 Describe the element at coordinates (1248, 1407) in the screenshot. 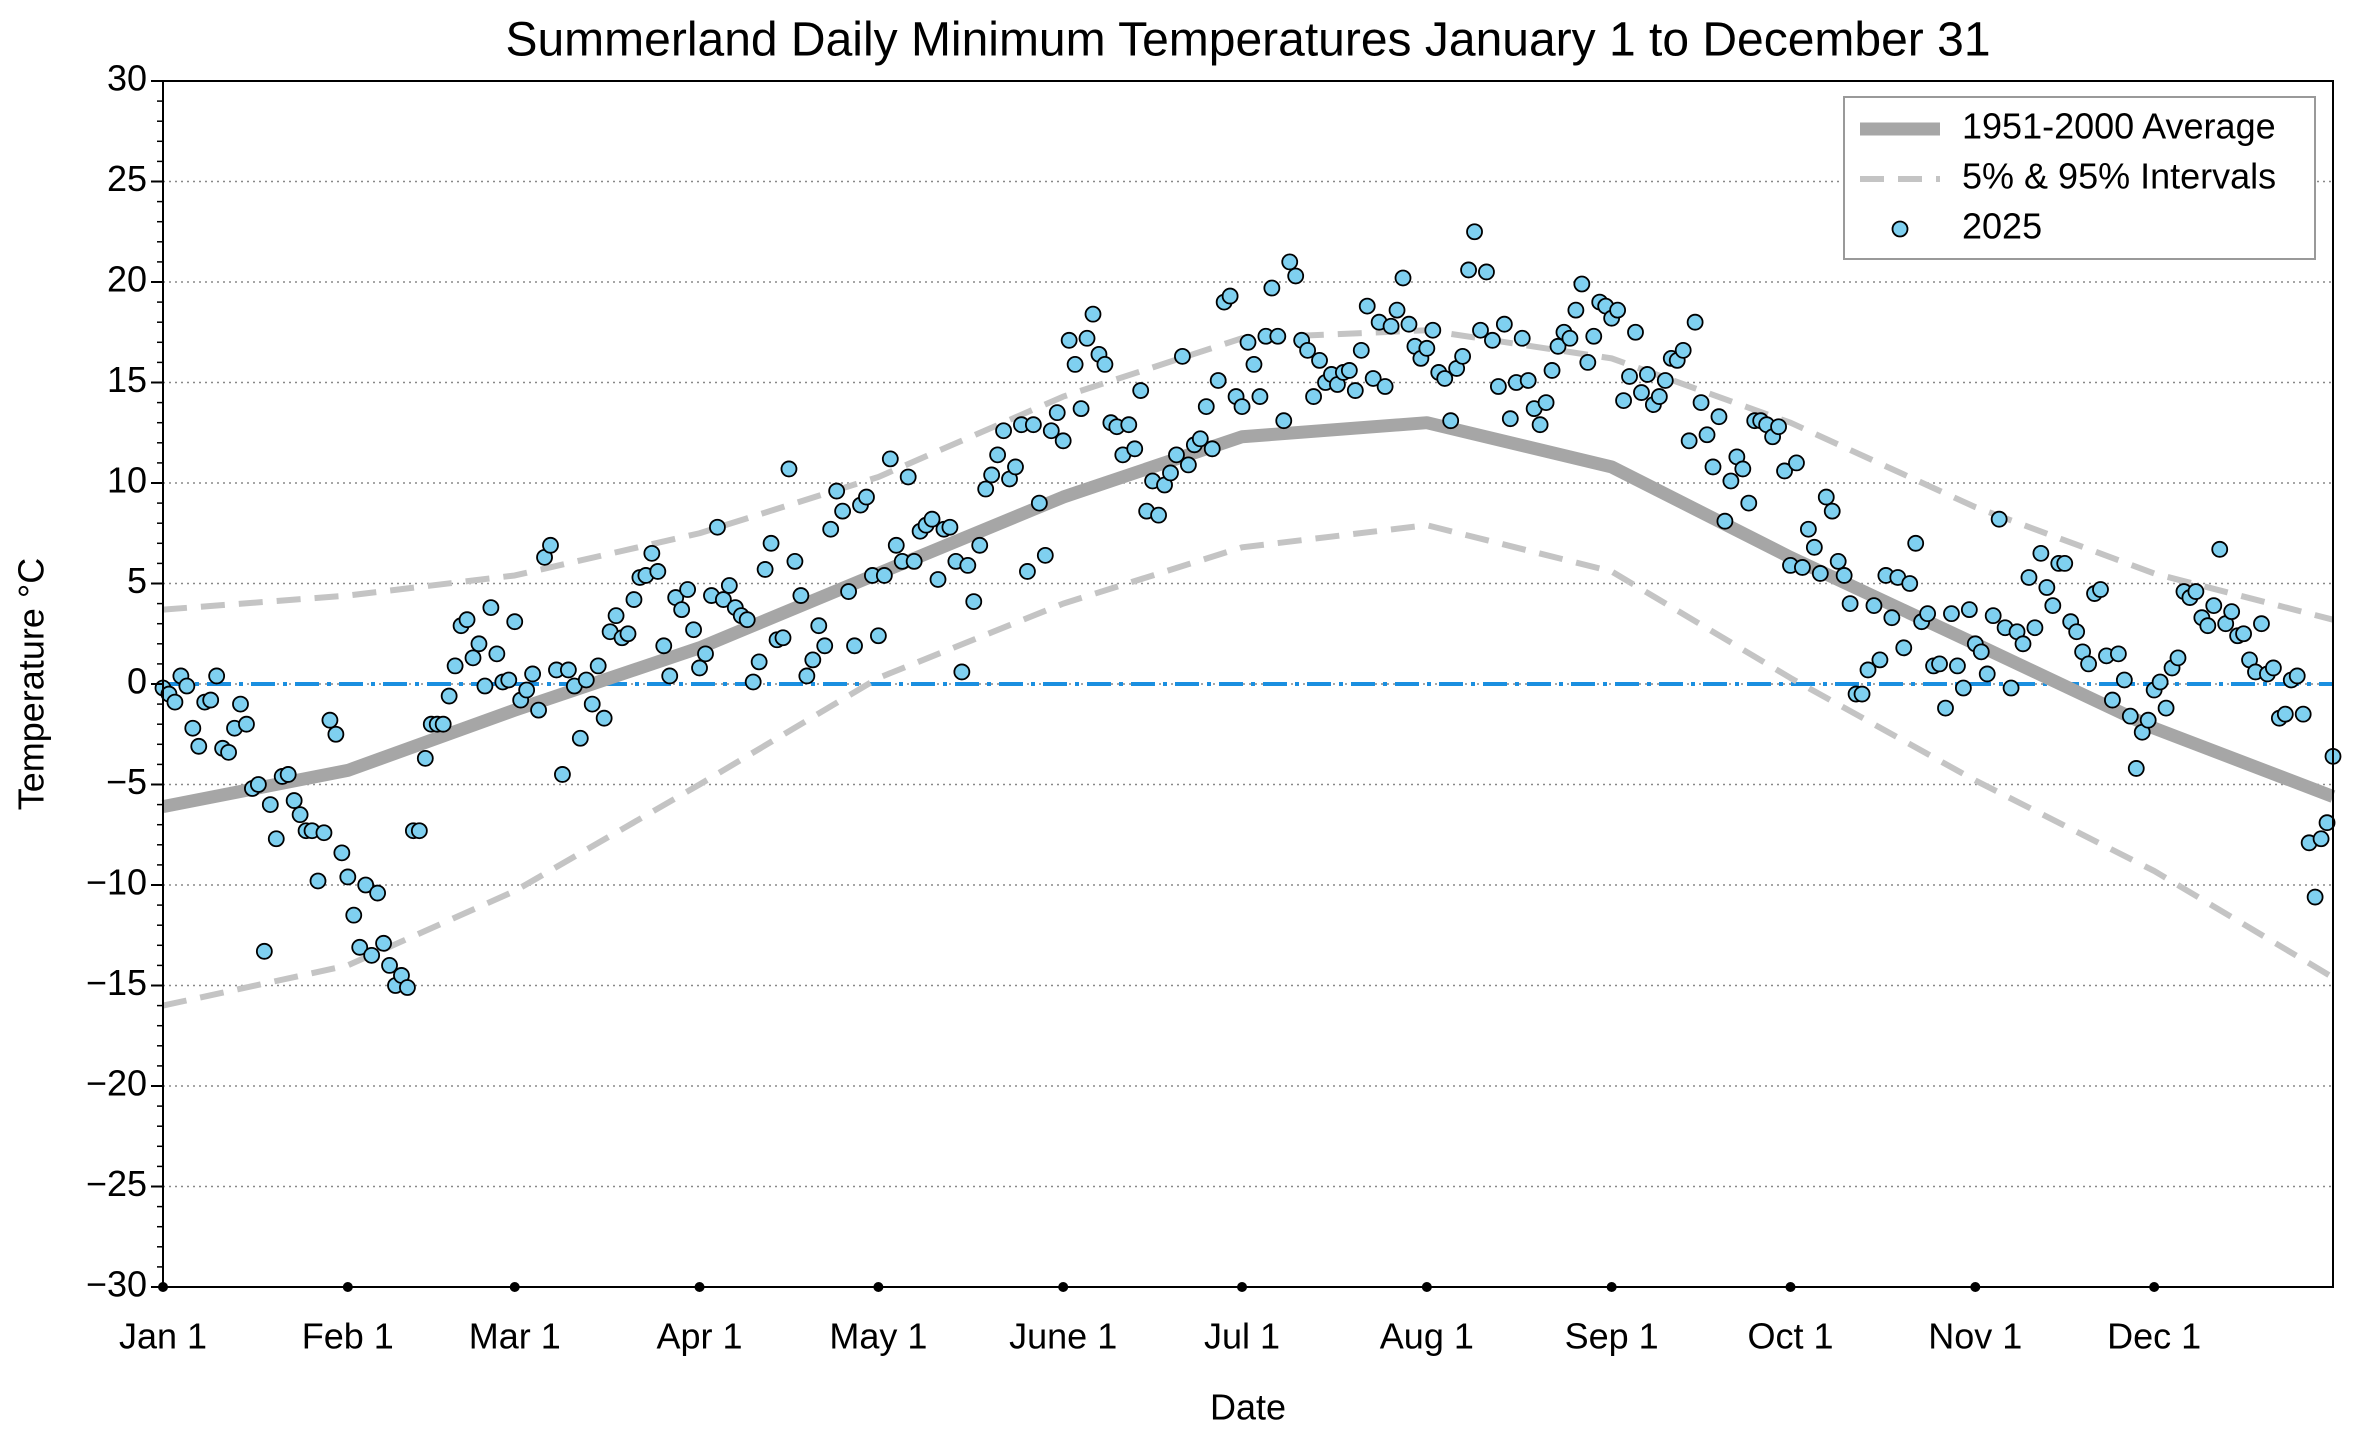

I see `x-axis-label: Date` at that location.